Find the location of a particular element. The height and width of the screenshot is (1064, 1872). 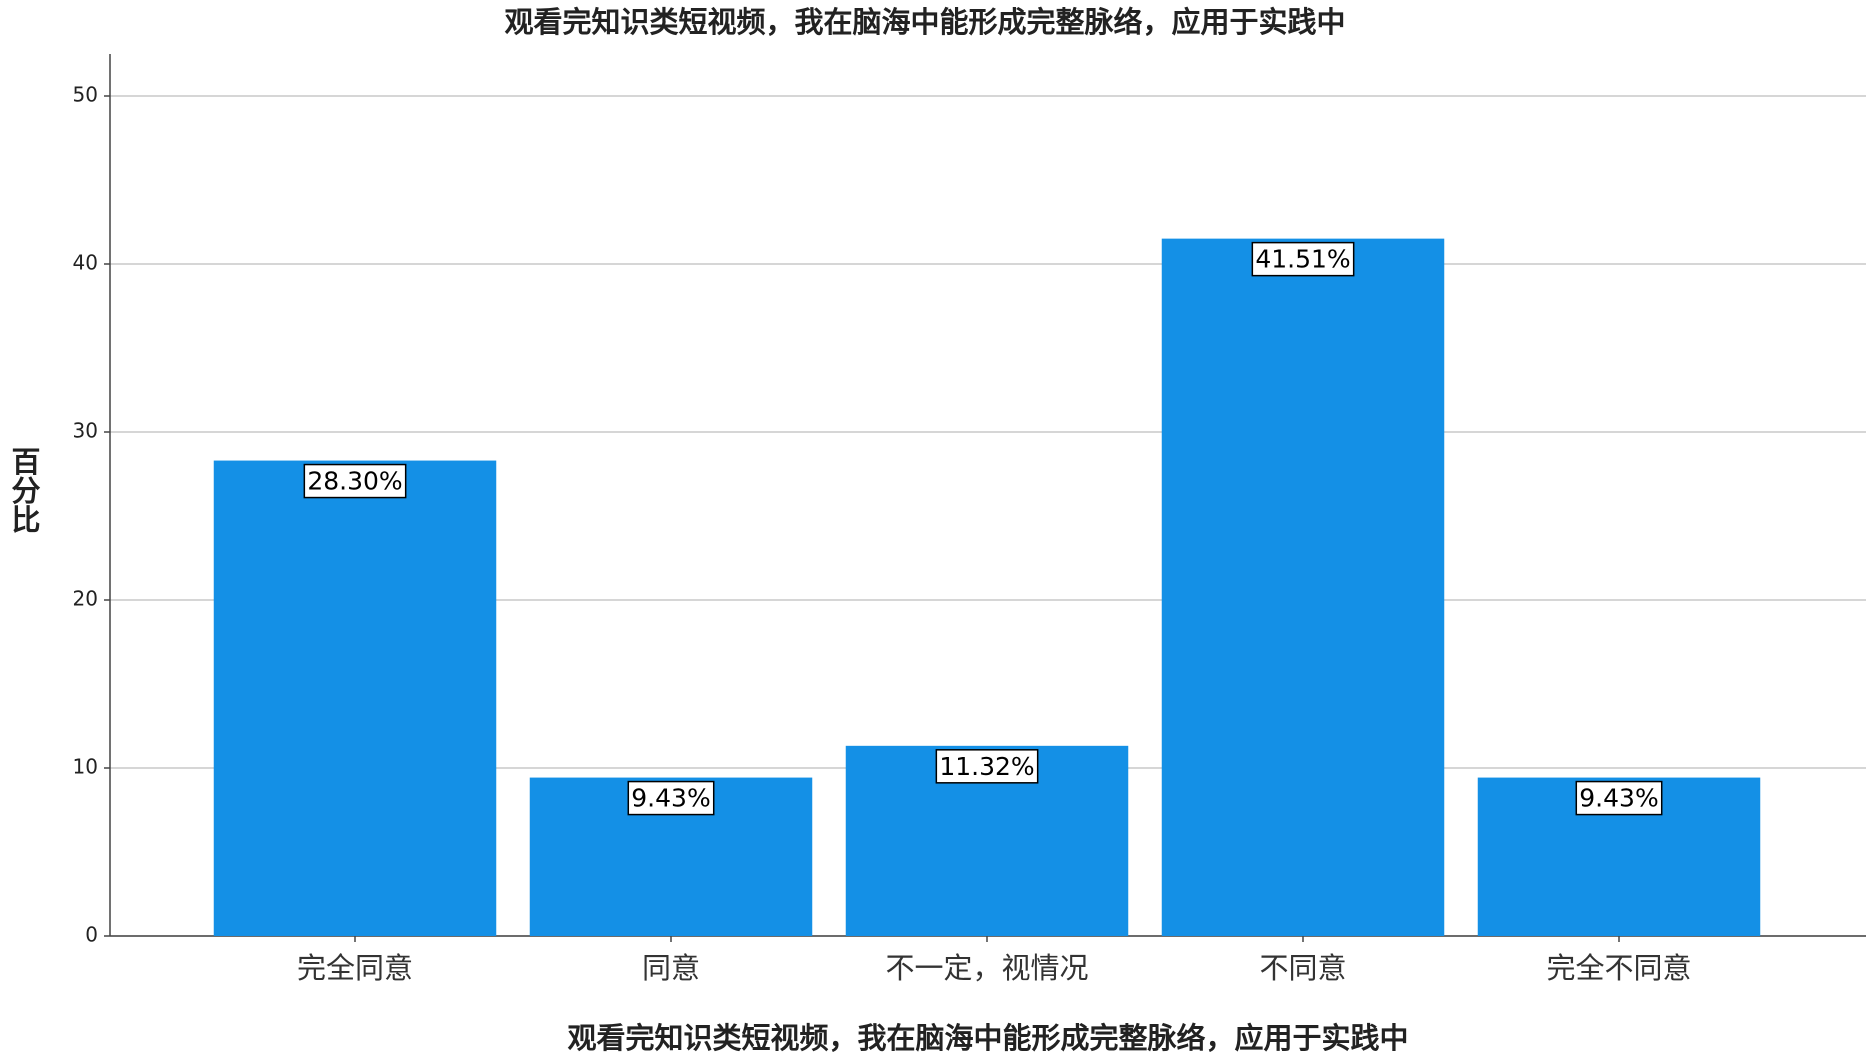

value-label: 41.51% is located at coordinates (1302, 259).